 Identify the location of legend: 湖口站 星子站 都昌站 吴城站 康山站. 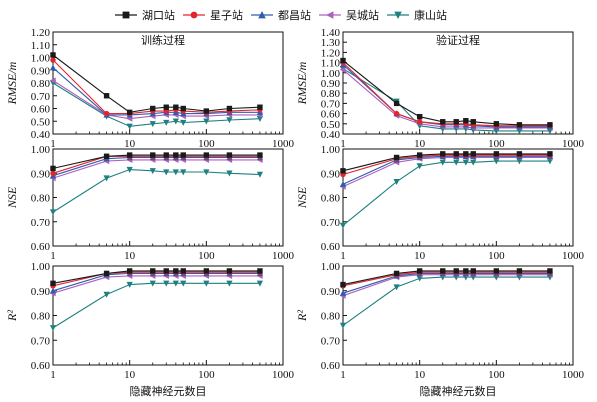
(281, 15).